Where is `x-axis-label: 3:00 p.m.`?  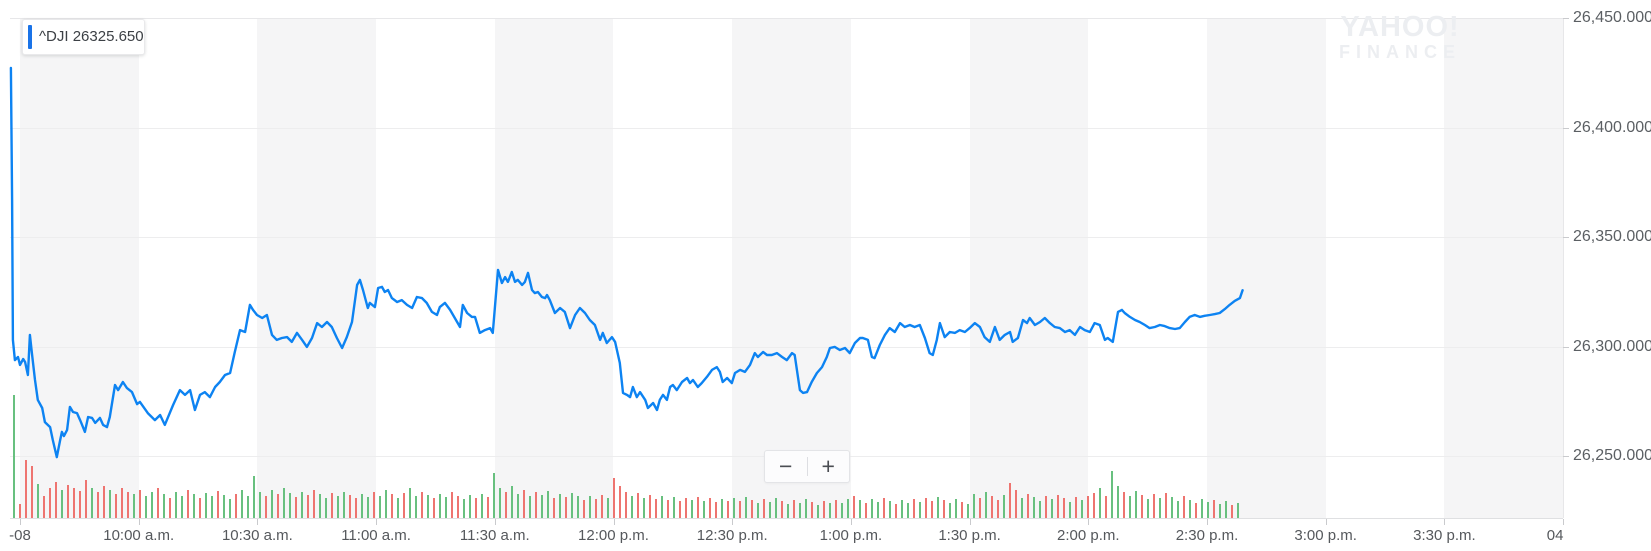 x-axis-label: 3:00 p.m. is located at coordinates (1325, 535).